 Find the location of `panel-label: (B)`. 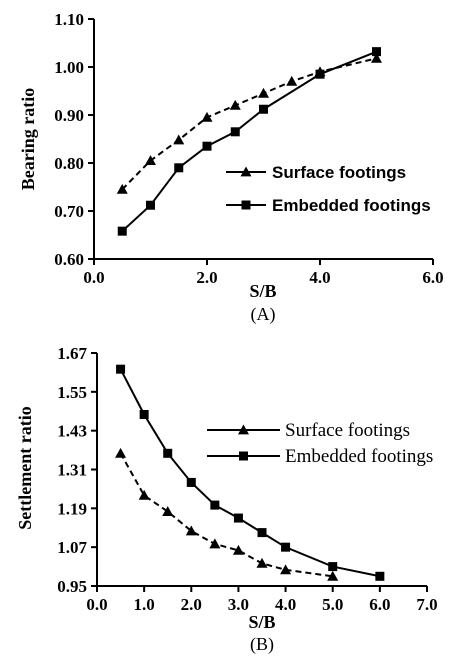

panel-label: (B) is located at coordinates (262, 644).